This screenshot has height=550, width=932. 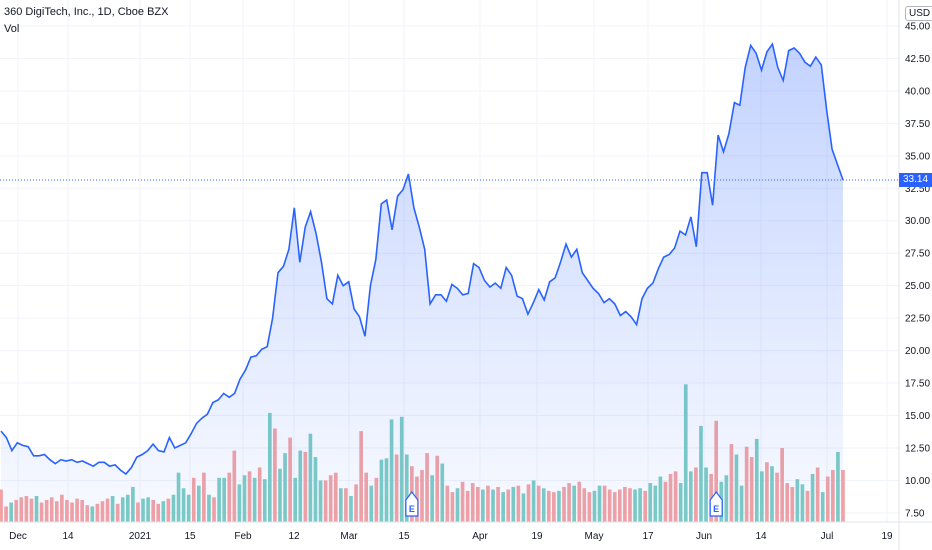 I want to click on y-tick-label: 25.00, so click(x=917, y=286).